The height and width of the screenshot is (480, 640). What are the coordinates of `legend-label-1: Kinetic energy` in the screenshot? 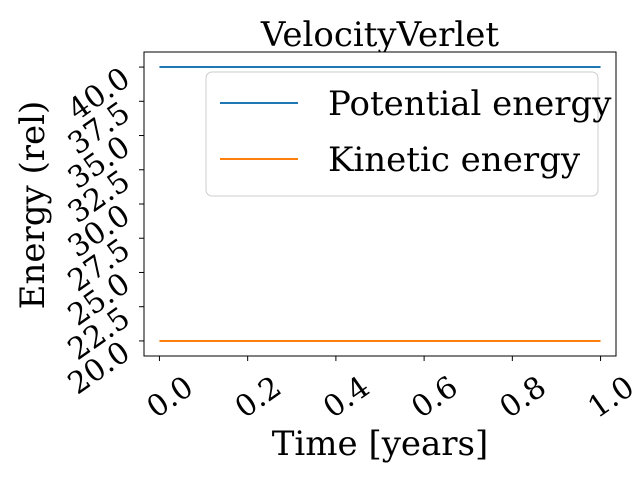 It's located at (454, 160).